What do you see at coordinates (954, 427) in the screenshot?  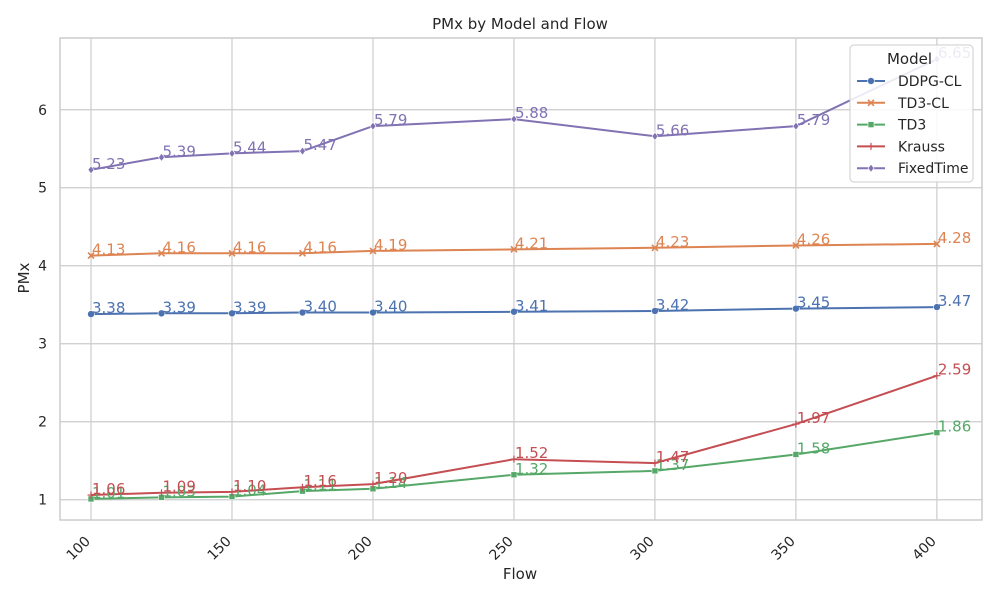 I see `data-label-td3: 1.86` at bounding box center [954, 427].